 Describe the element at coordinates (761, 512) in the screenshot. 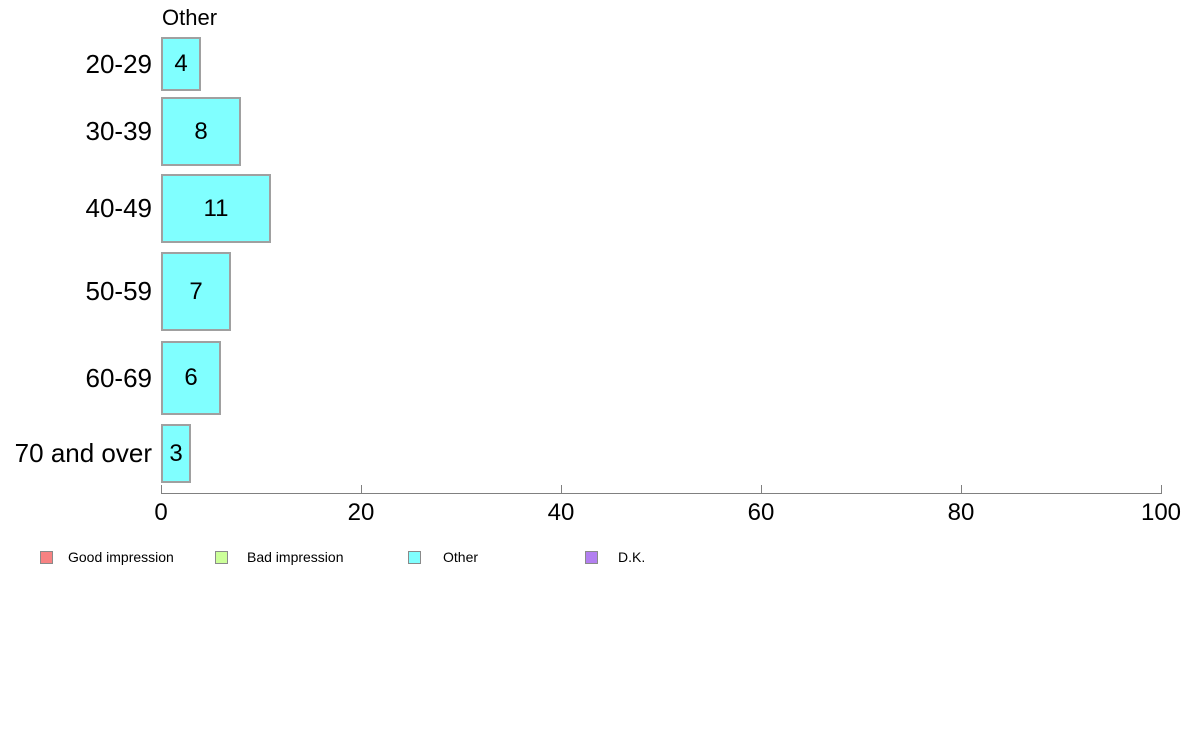

I see `axis-tick-label: 60` at that location.